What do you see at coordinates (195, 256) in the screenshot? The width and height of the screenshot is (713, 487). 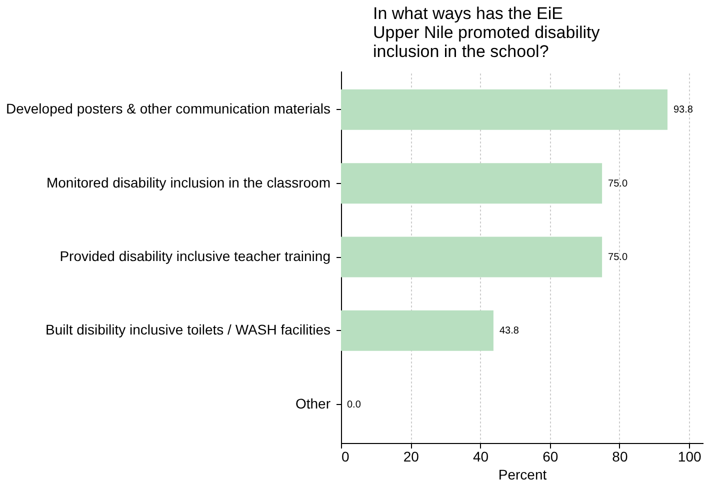 I see `y-tick-label: Provided disability inclusive teacher training` at bounding box center [195, 256].